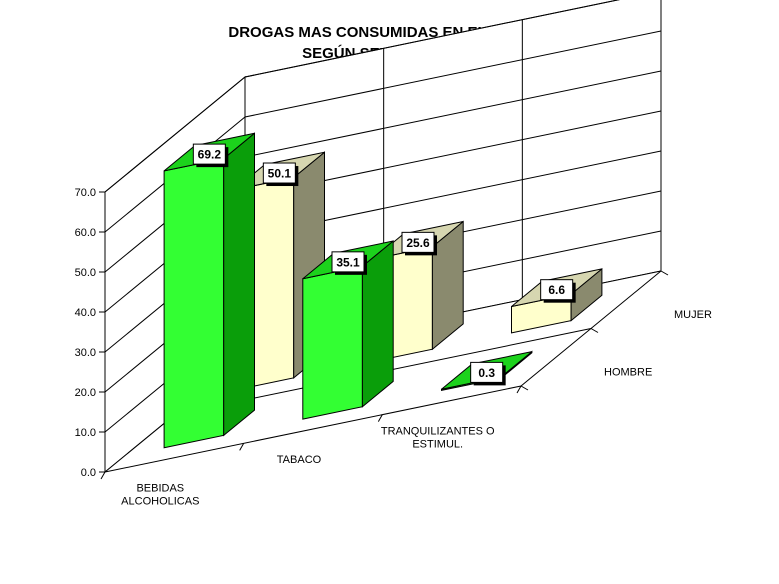 The width and height of the screenshot is (779, 584). Describe the element at coordinates (85, 233) in the screenshot. I see `y-tick-label: 60.0` at that location.